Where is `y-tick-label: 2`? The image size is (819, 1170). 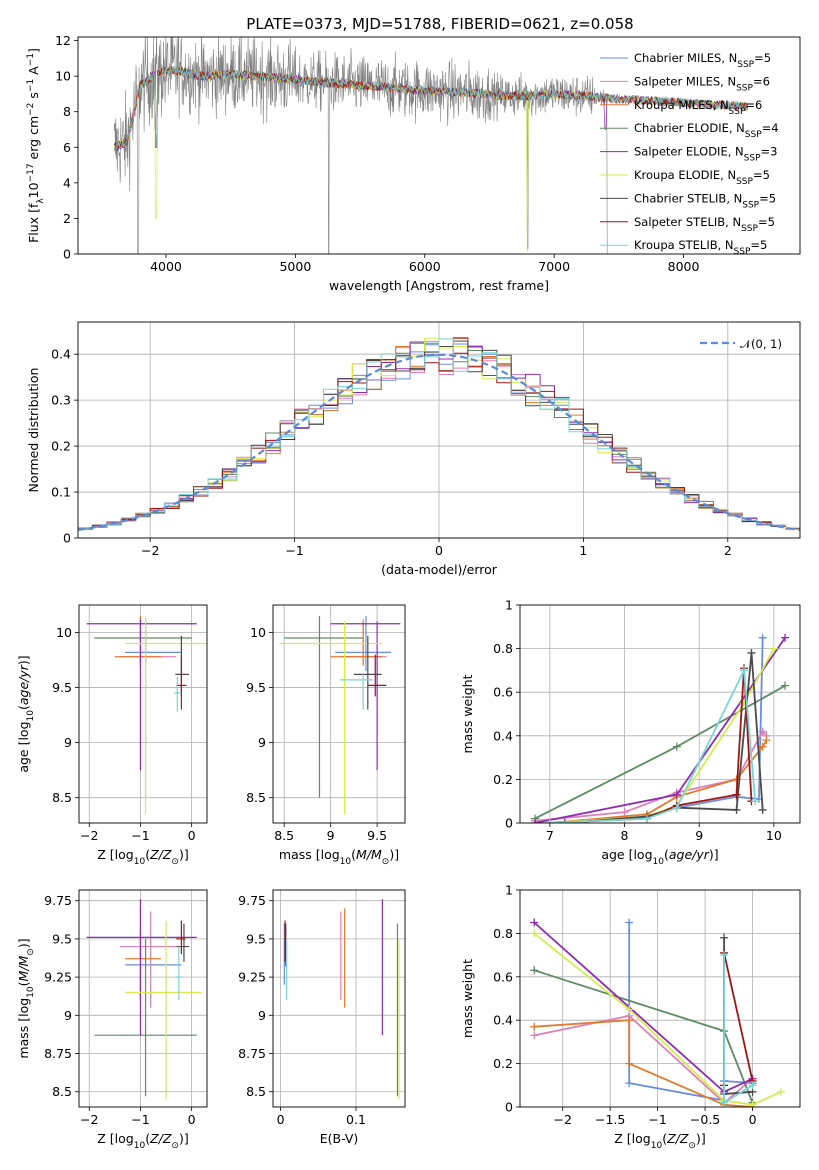 y-tick-label: 2 is located at coordinates (67, 218).